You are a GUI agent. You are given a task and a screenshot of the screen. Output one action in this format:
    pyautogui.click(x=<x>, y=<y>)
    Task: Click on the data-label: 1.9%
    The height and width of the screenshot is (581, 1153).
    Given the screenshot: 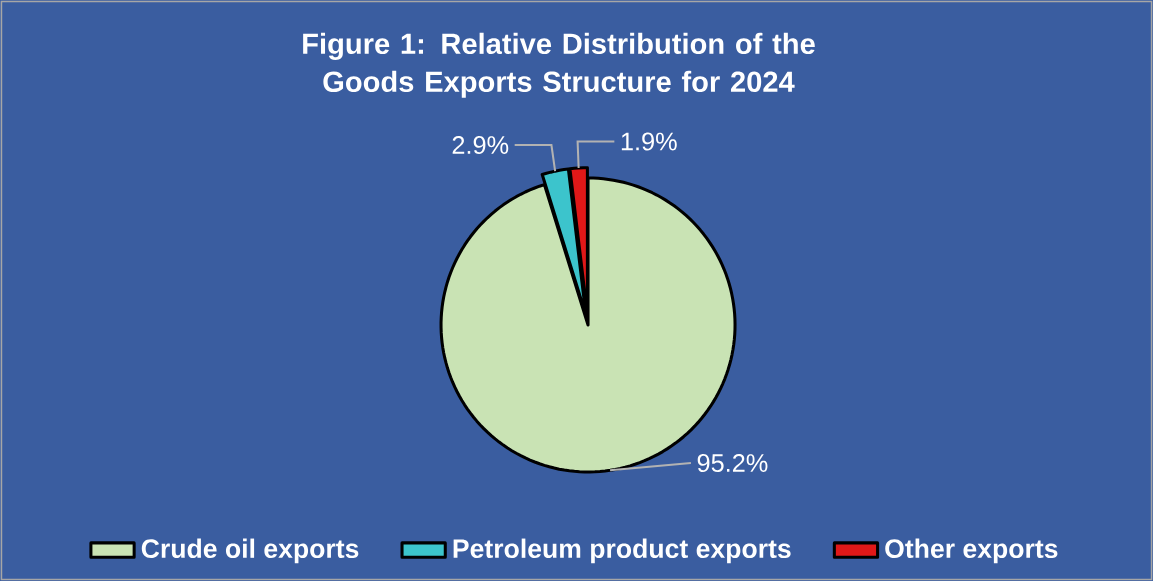 What is the action you would take?
    pyautogui.click(x=649, y=141)
    